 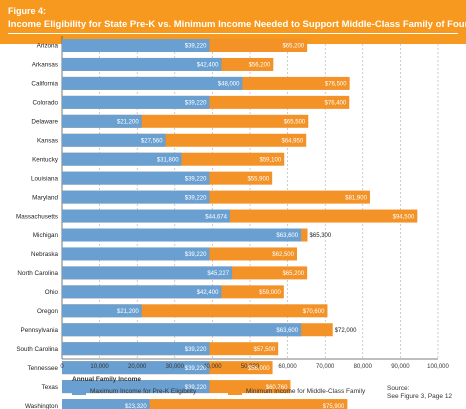 I want to click on data-label-minimum: $56,000, so click(x=259, y=369).